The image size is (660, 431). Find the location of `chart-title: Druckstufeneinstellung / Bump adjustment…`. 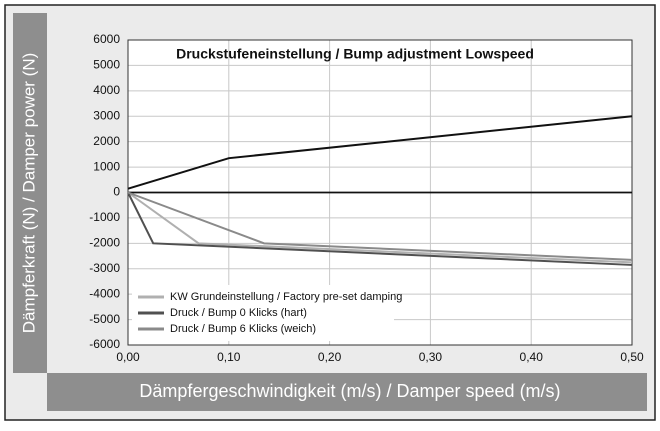

chart-title: Druckstufeneinstellung / Bump adjustment… is located at coordinates (355, 54).